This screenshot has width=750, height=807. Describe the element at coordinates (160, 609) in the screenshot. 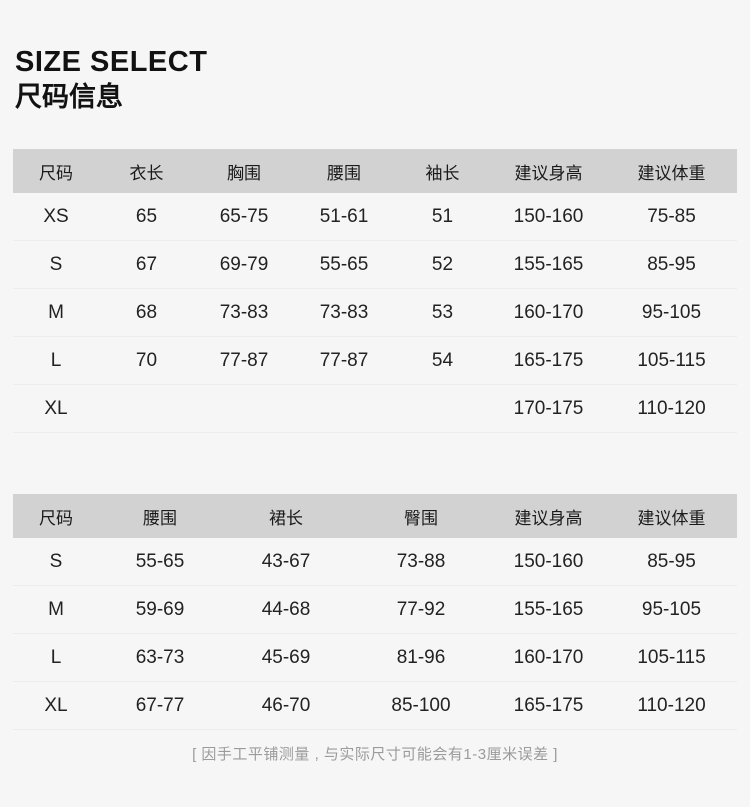

I see `value-cell: 59-69` at that location.